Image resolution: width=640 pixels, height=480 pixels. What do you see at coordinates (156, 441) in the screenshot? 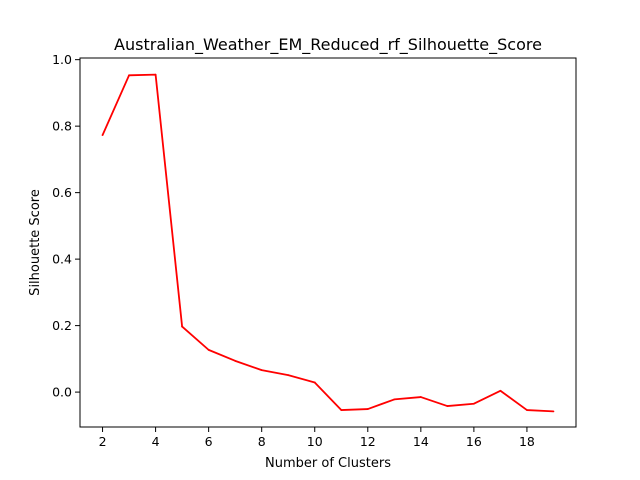
I see `x-tick-label: 4` at bounding box center [156, 441].